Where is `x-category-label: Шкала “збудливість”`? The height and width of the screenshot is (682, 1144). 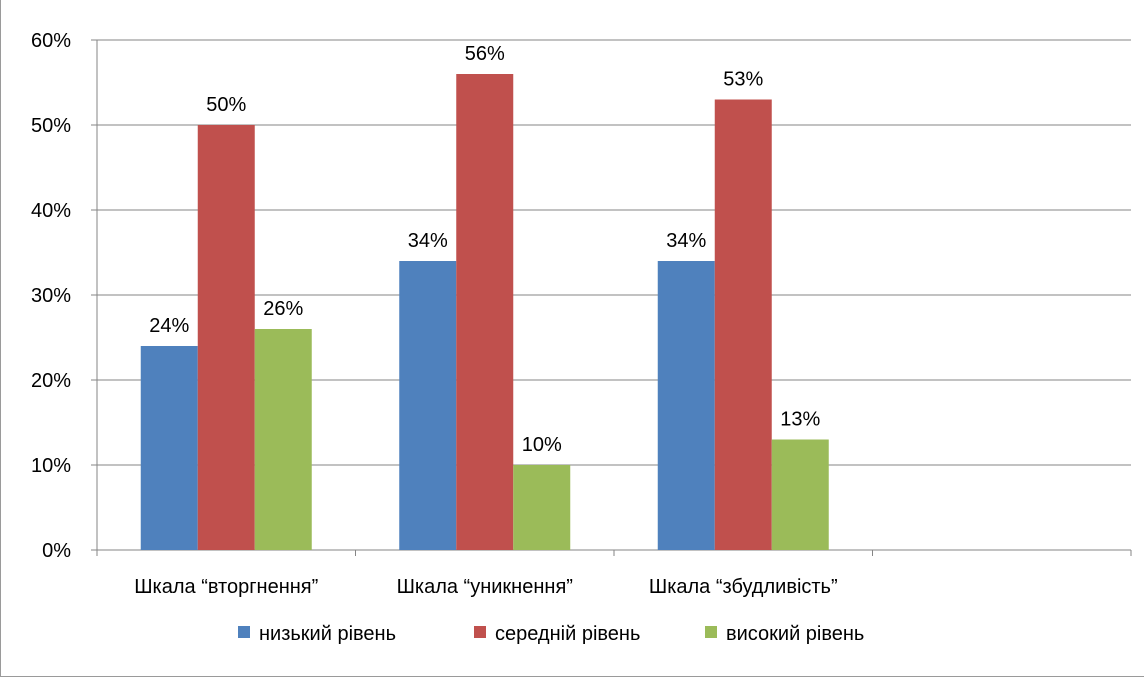 x-category-label: Шкала “збудливість” is located at coordinates (743, 587).